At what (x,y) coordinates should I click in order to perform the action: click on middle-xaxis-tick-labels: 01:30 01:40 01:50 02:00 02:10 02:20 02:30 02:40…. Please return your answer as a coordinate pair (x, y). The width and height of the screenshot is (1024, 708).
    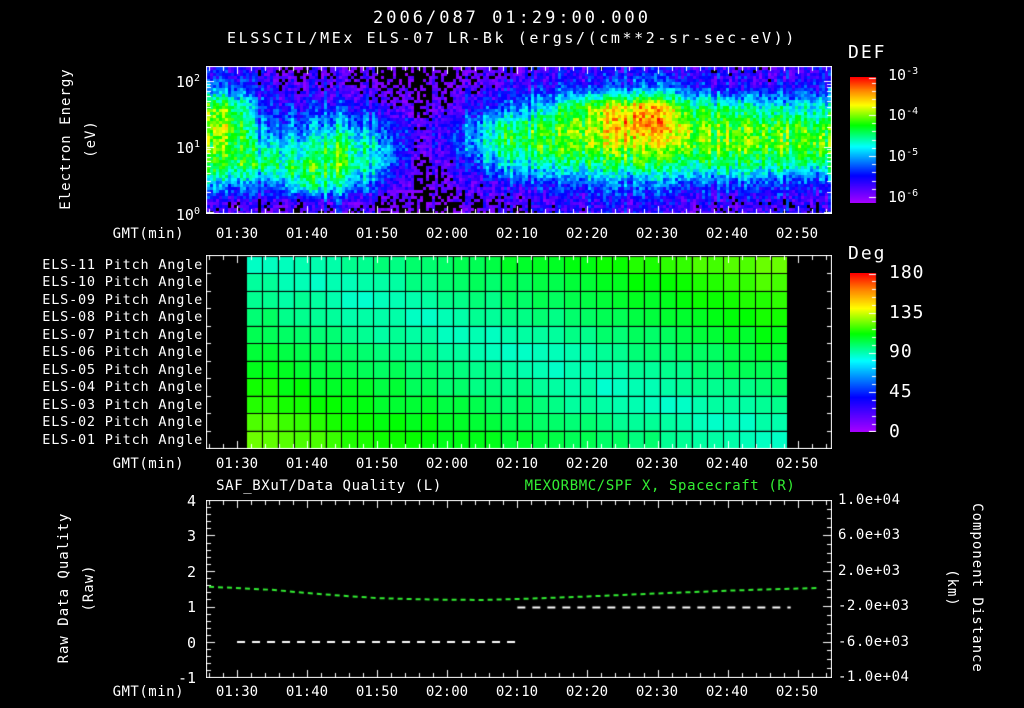
    Looking at the image, I should click on (519, 464).